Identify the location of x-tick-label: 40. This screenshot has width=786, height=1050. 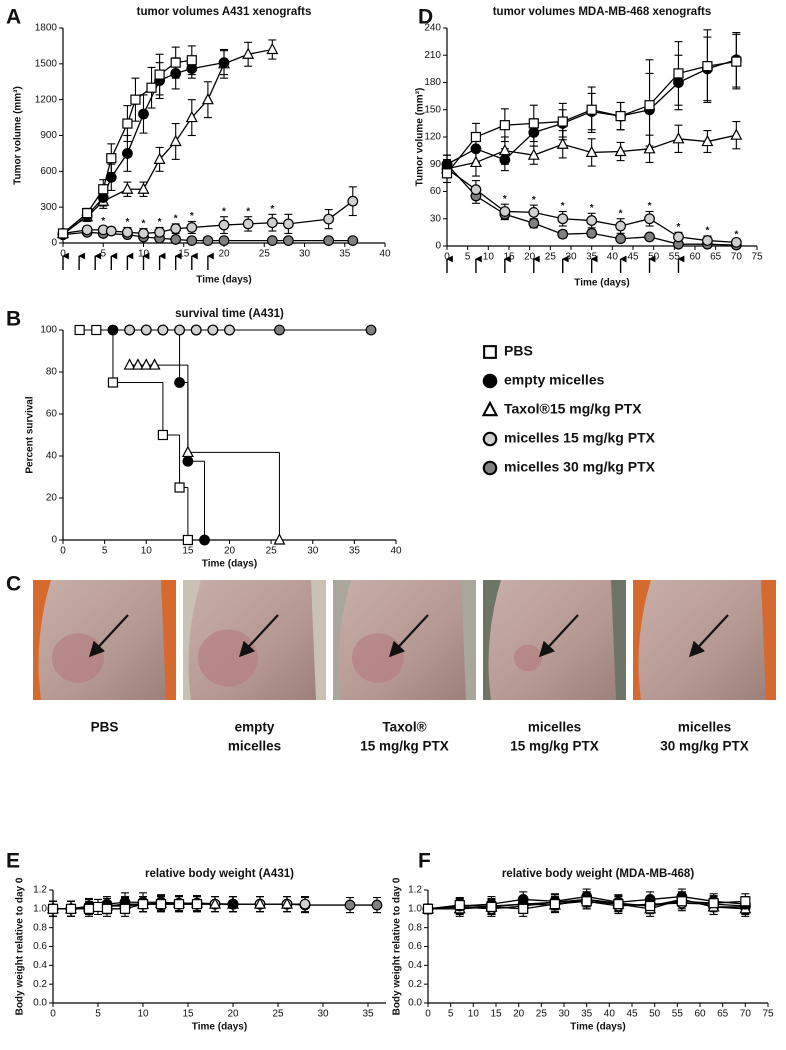
(610, 1014).